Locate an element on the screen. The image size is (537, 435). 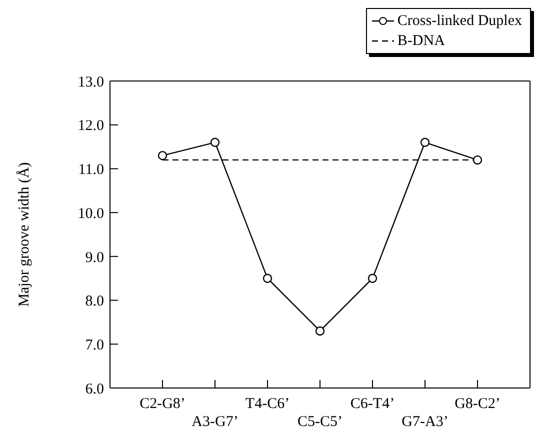
x-tick-label: C6-T4’ is located at coordinates (372, 404).